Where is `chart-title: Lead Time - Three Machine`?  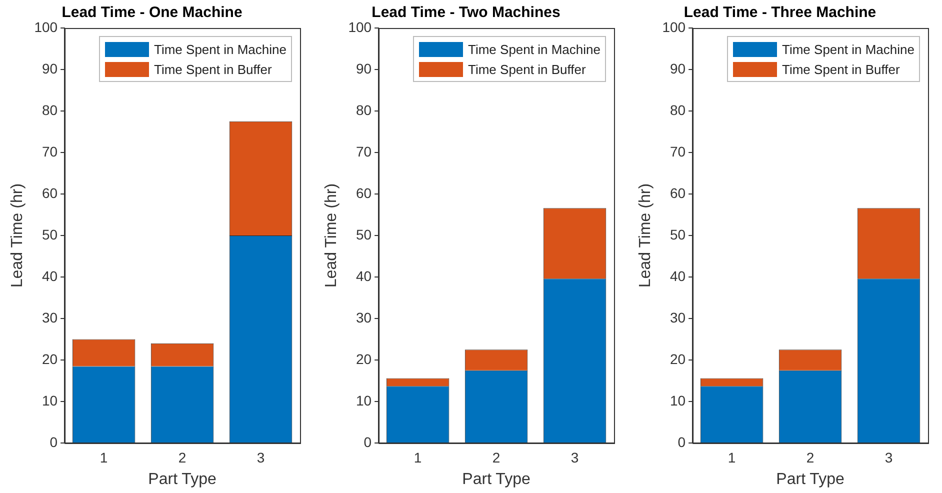
chart-title: Lead Time - Three Machine is located at coordinates (780, 13).